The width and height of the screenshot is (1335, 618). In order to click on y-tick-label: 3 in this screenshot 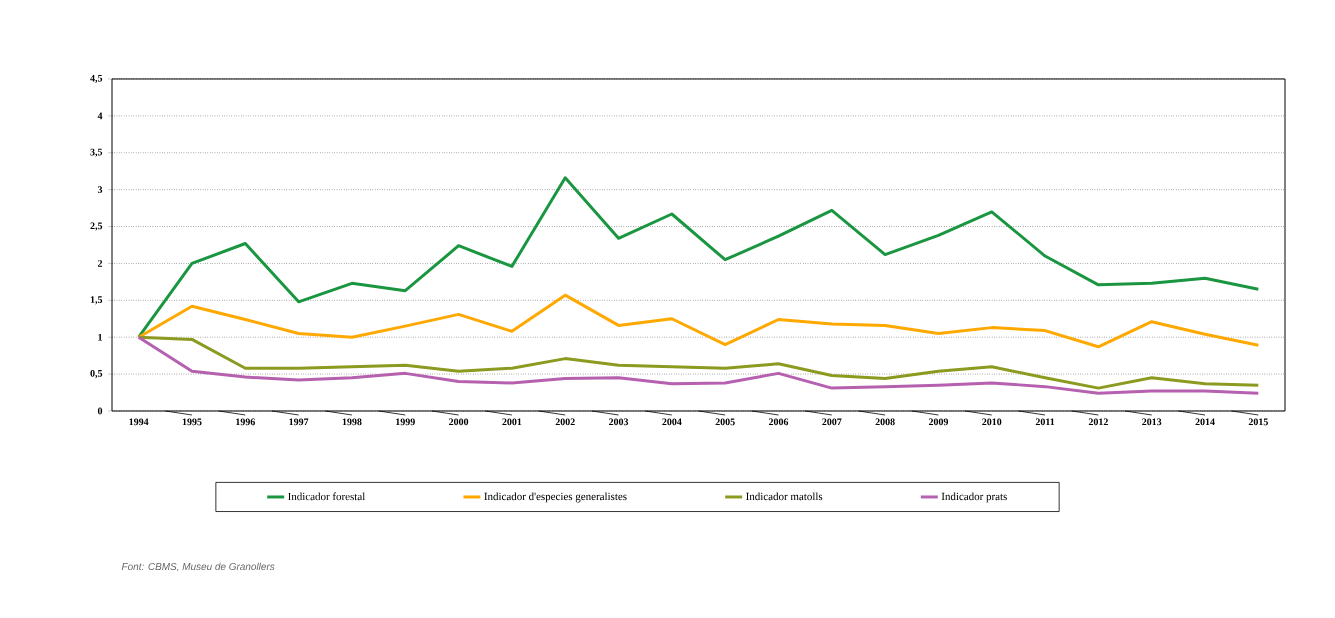, I will do `click(100, 189)`.